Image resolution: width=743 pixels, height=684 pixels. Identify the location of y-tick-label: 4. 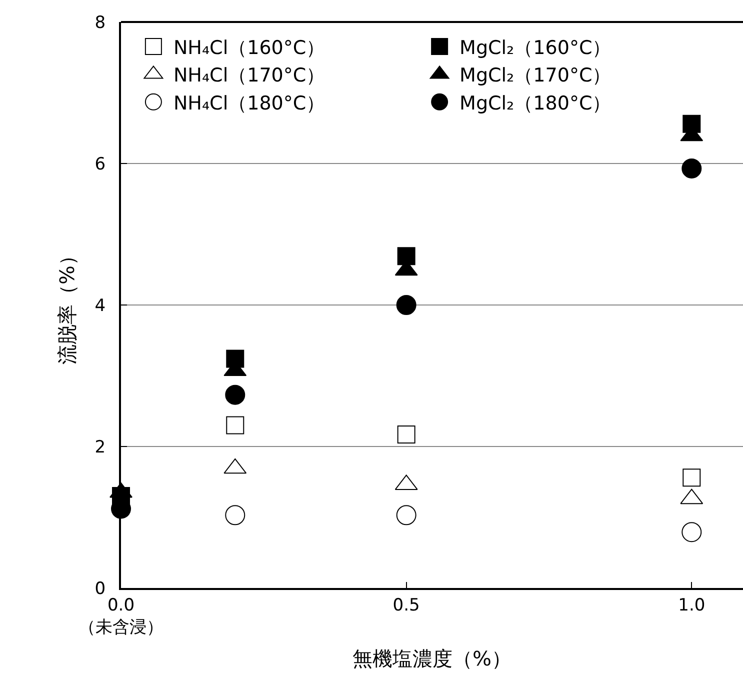
(100, 306).